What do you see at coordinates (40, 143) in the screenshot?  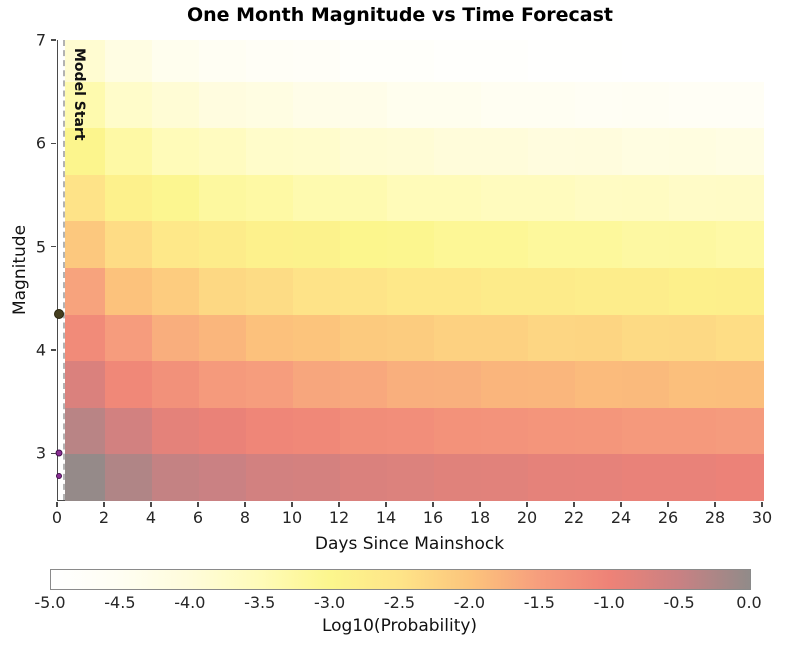 I see `y-axis-tick-label: 6` at bounding box center [40, 143].